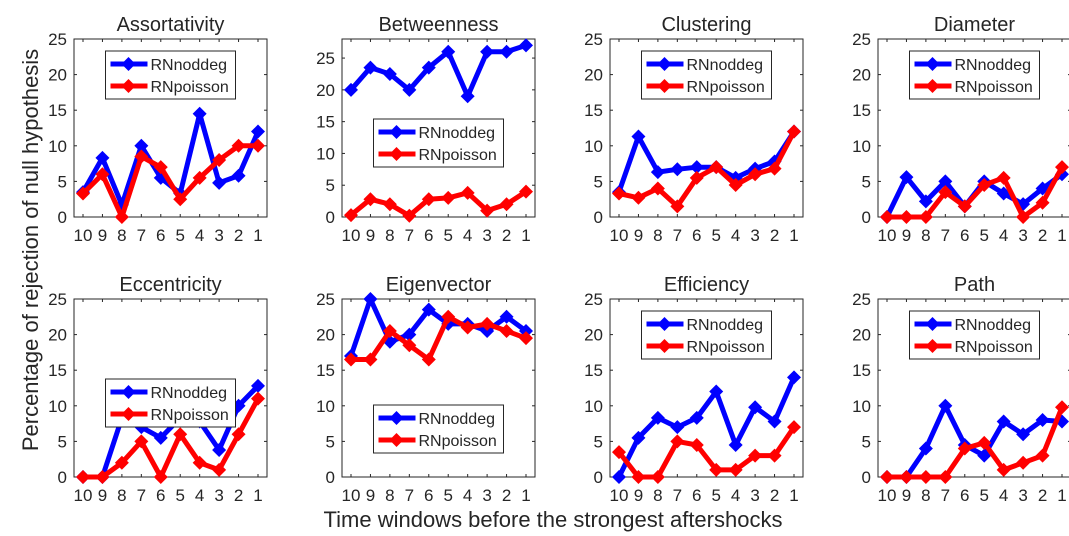 The height and width of the screenshot is (536, 1069). What do you see at coordinates (370, 495) in the screenshot?
I see `x-tick-label: 9` at bounding box center [370, 495].